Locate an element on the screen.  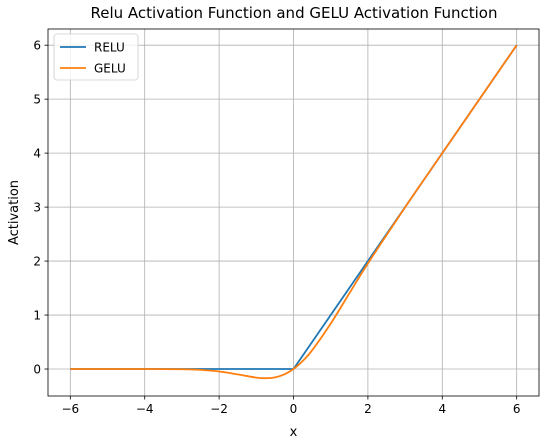
x-tick-label: −6 is located at coordinates (70, 409).